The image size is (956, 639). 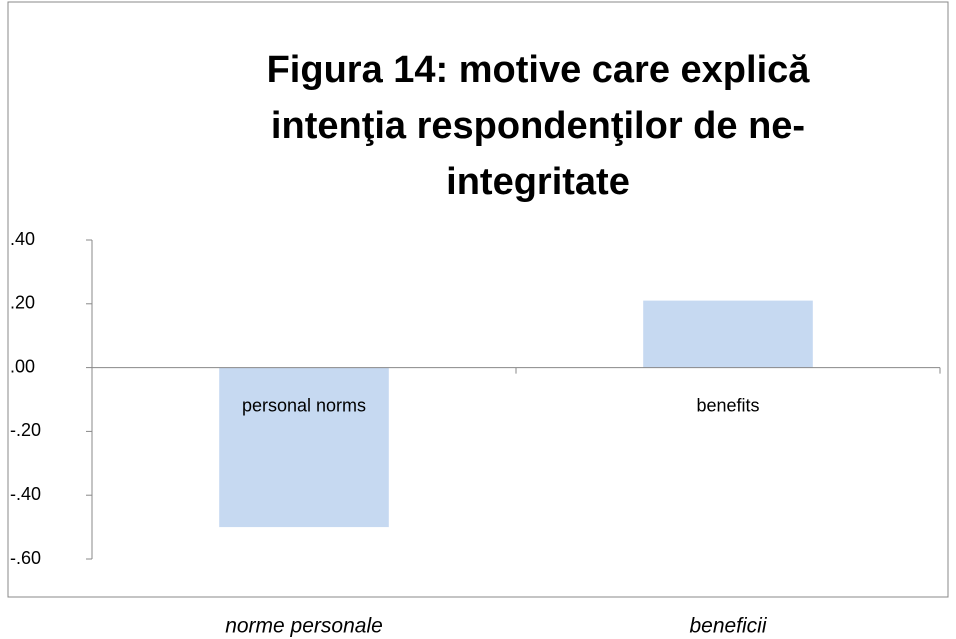 What do you see at coordinates (304, 626) in the screenshot?
I see `category-translation: norme personale` at bounding box center [304, 626].